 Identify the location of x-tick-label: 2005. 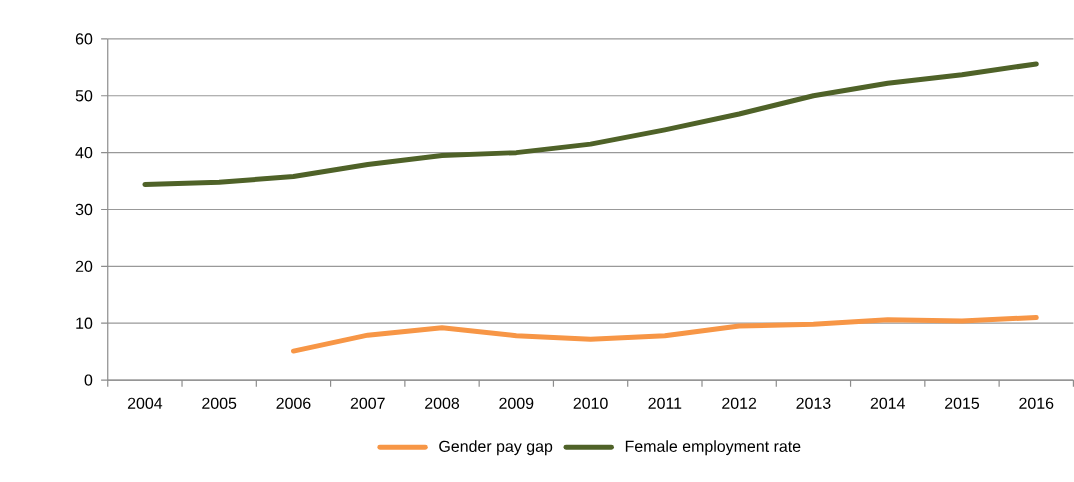
(219, 403).